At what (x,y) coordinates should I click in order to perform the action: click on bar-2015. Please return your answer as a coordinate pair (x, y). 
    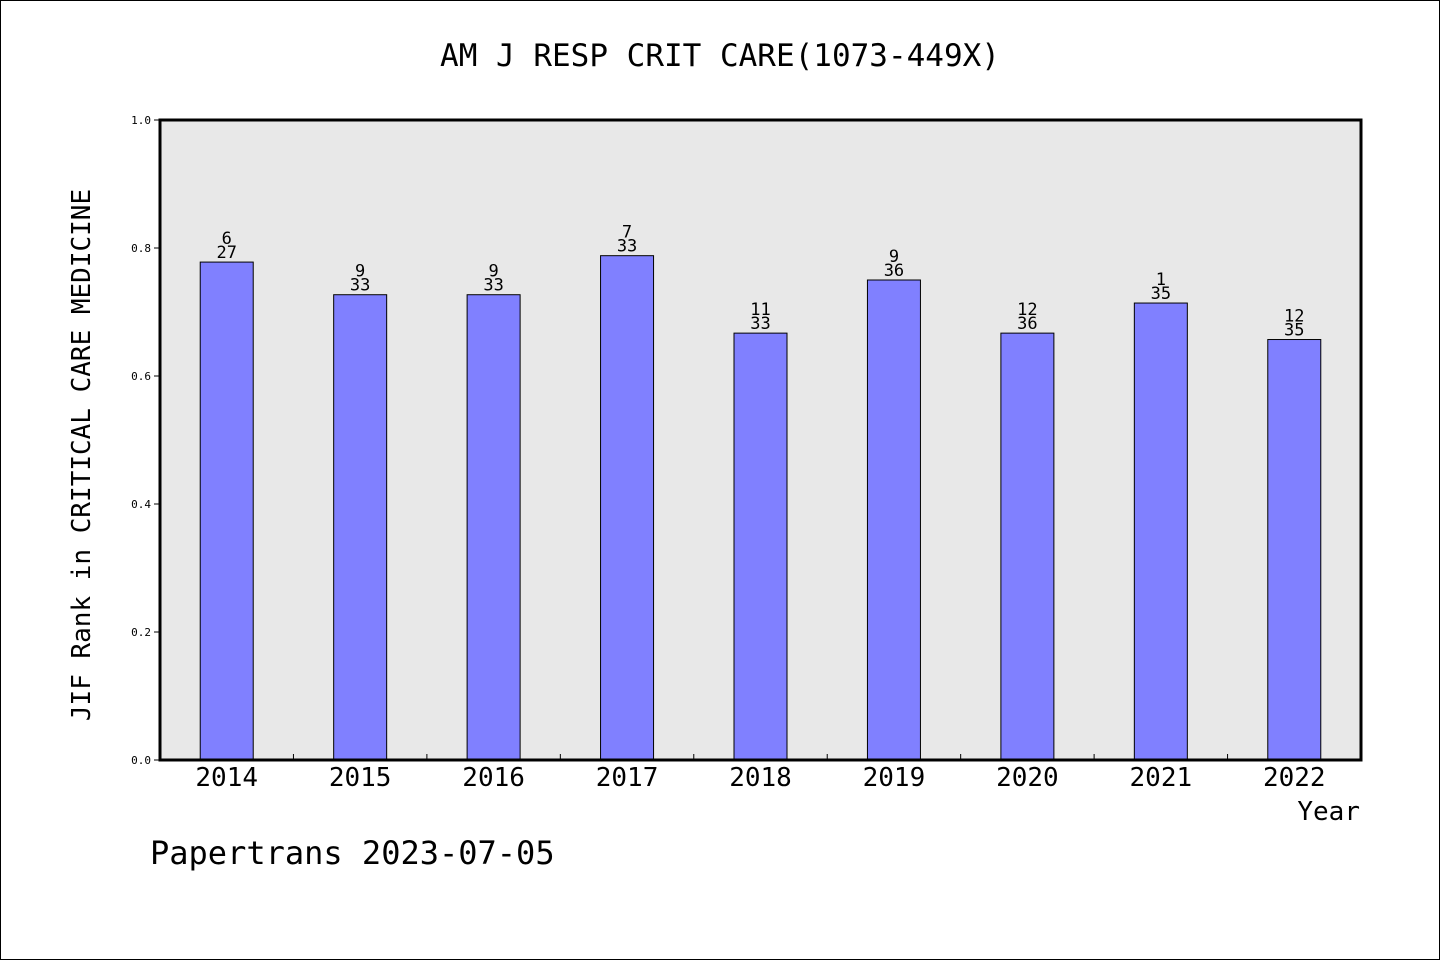
    Looking at the image, I should click on (360, 527).